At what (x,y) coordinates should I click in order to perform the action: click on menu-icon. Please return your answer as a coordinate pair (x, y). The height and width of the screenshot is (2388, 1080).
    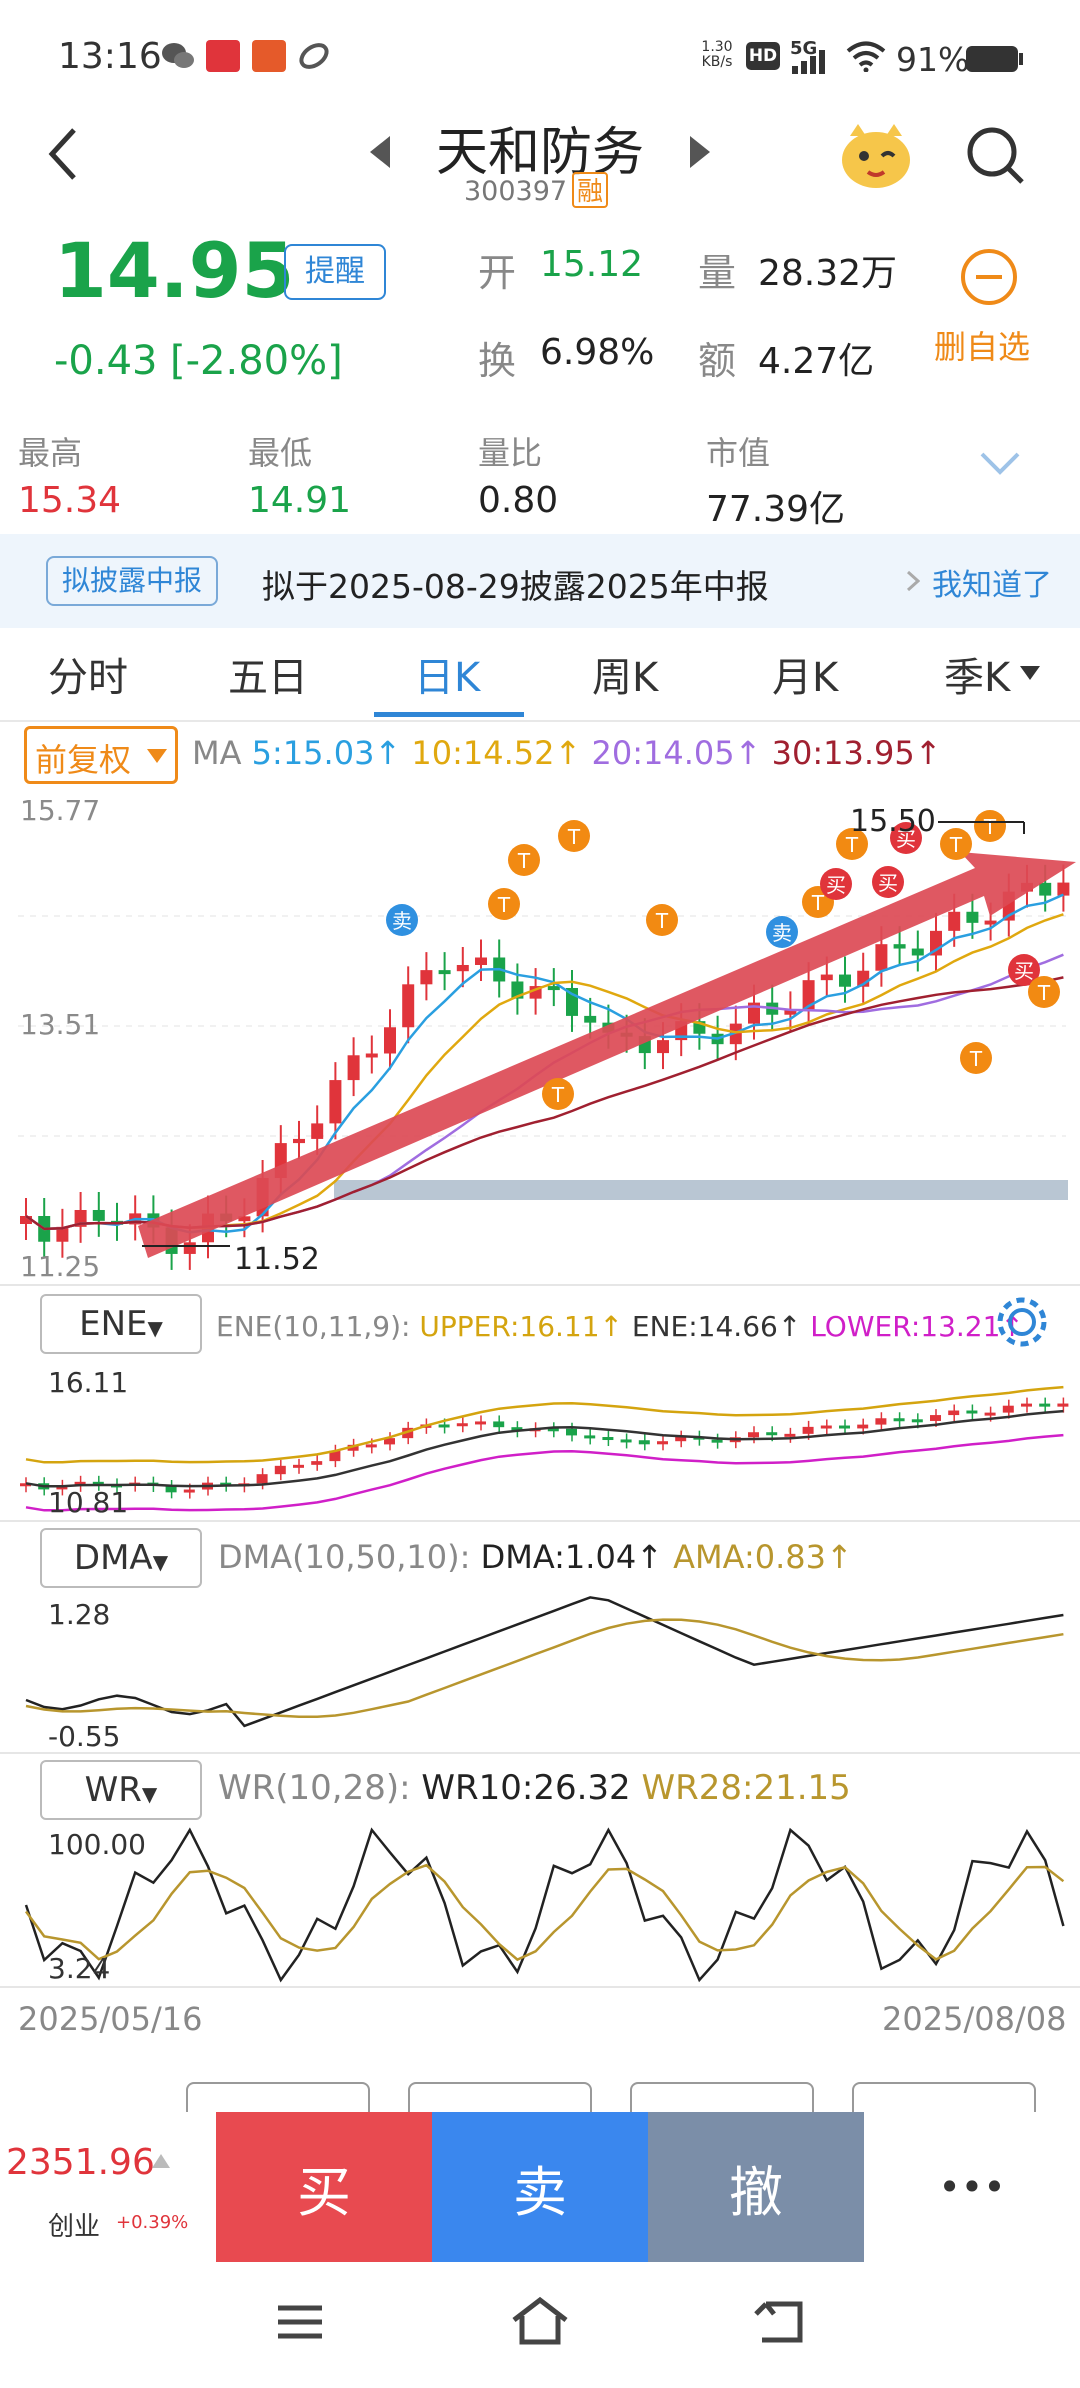
    Looking at the image, I should click on (300, 2322).